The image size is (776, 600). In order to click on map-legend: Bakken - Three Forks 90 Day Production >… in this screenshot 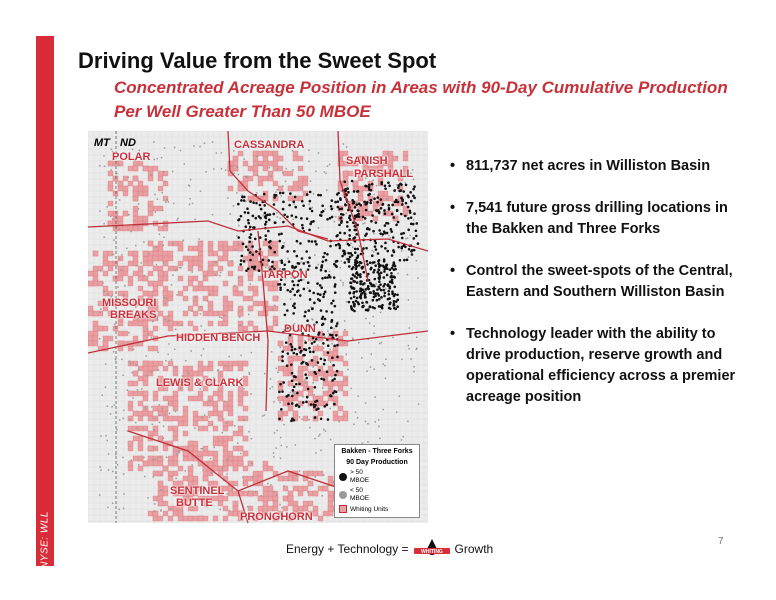, I will do `click(377, 481)`.